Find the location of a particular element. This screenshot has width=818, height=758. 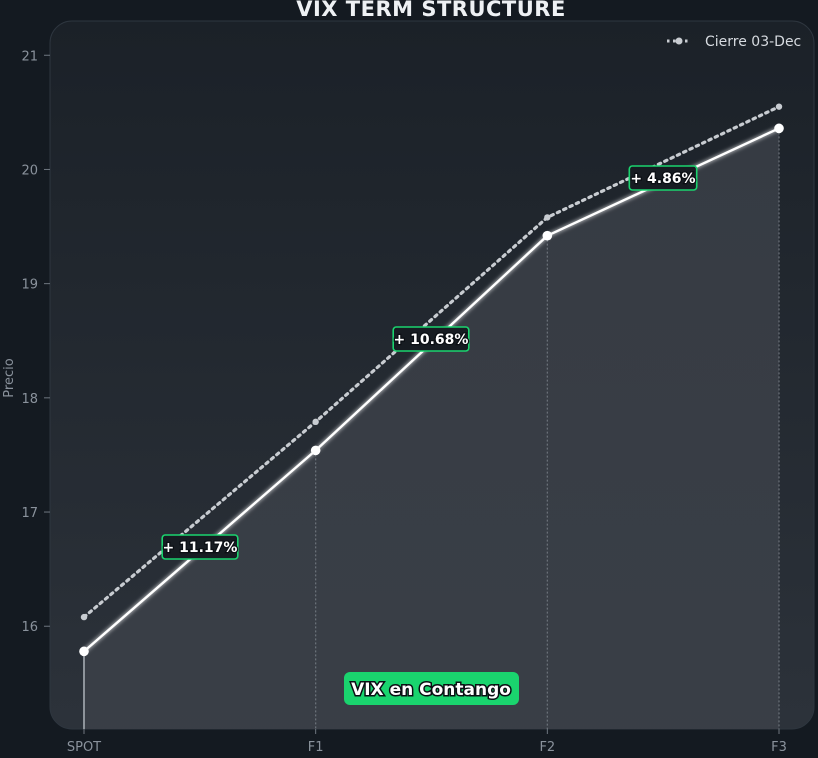

x-tick-label: F1 is located at coordinates (316, 747).